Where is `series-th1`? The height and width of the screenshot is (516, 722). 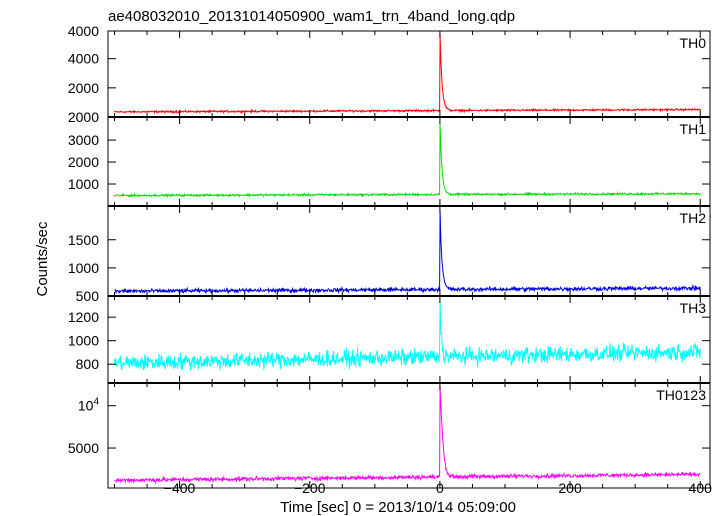 series-th1 is located at coordinates (407, 161).